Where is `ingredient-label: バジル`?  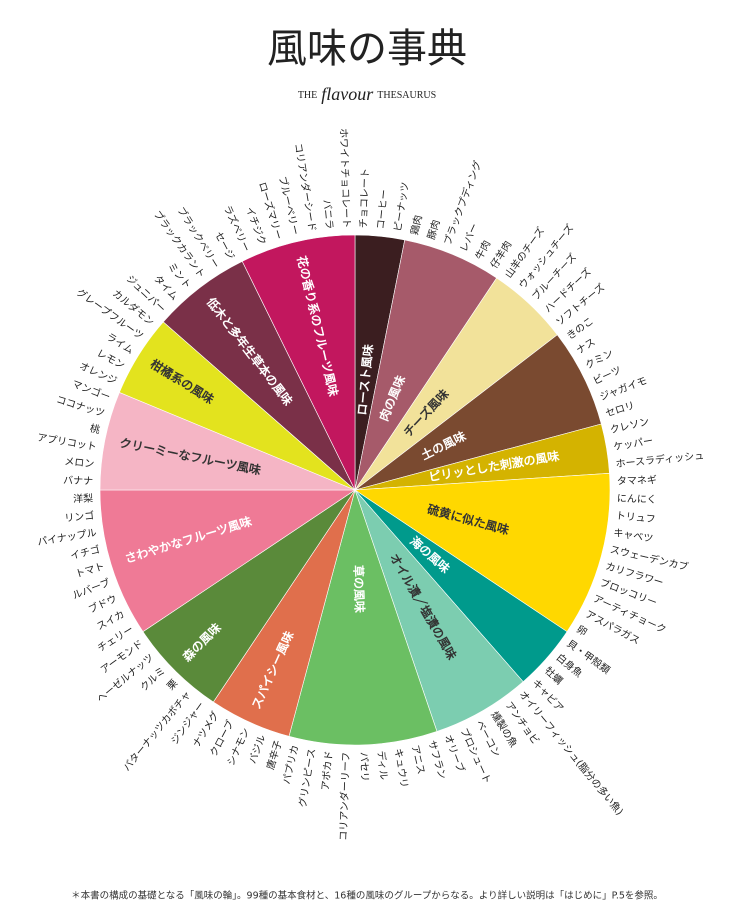 ingredient-label: バジル is located at coordinates (258, 749).